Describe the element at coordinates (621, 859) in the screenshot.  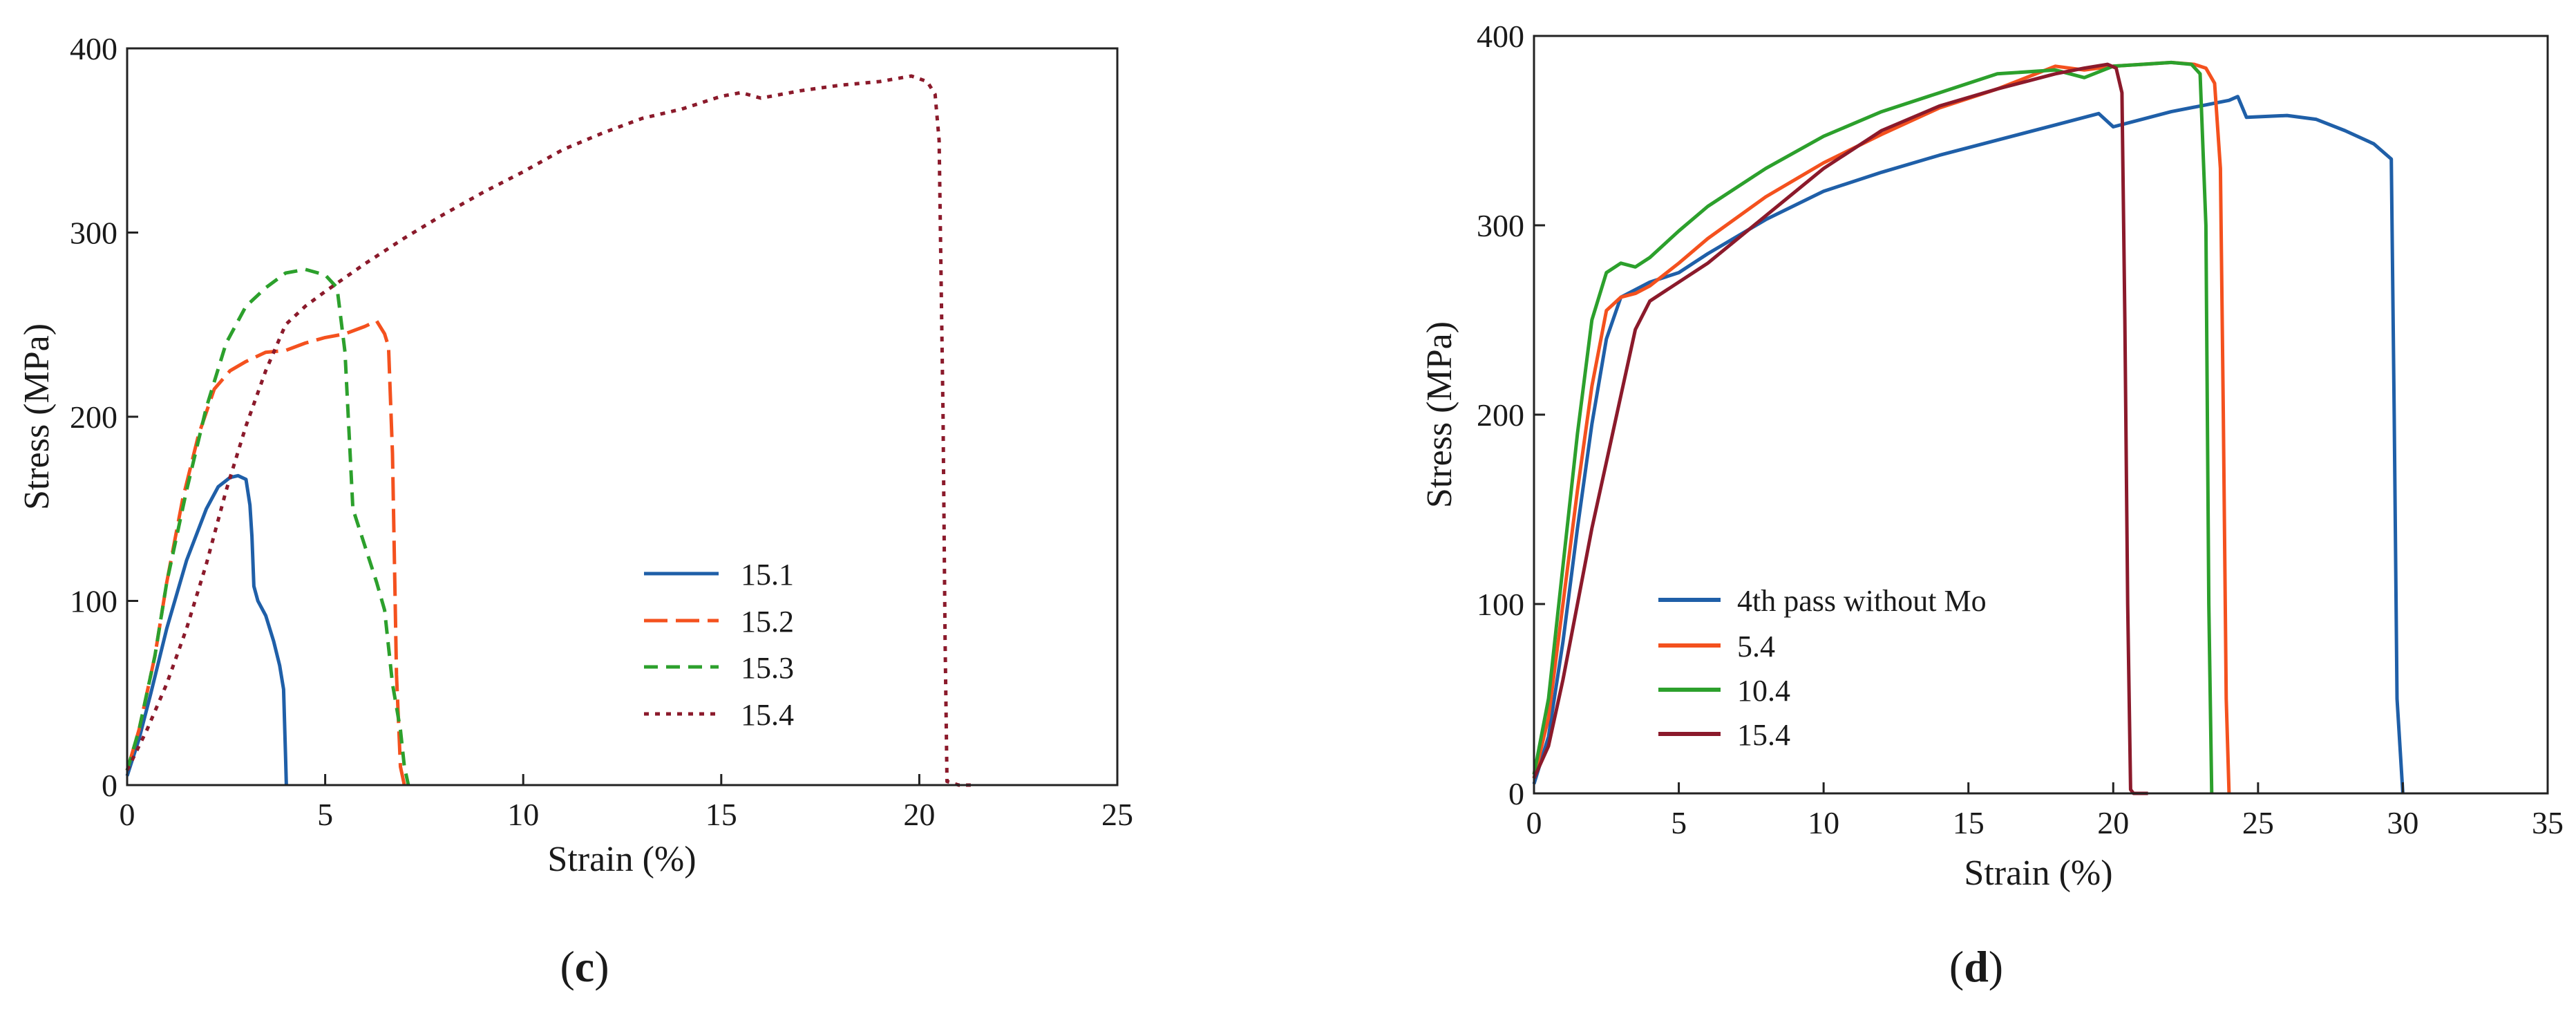
I see `panel-c-x-axis-label: Strain (%)` at that location.